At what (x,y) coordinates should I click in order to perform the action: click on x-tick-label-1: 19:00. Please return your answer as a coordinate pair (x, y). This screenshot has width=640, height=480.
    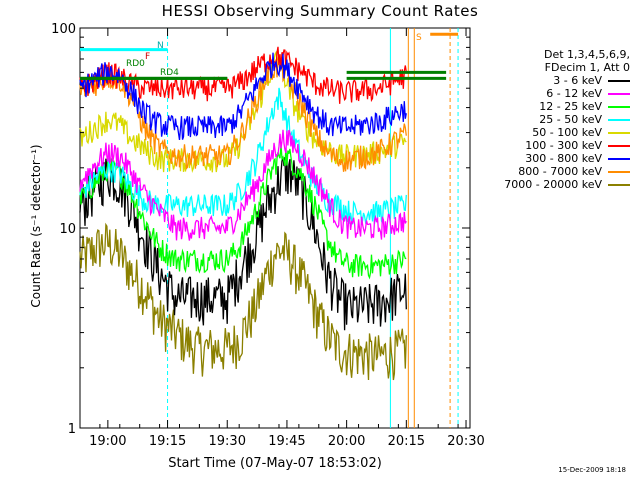
    Looking at the image, I should click on (107, 441).